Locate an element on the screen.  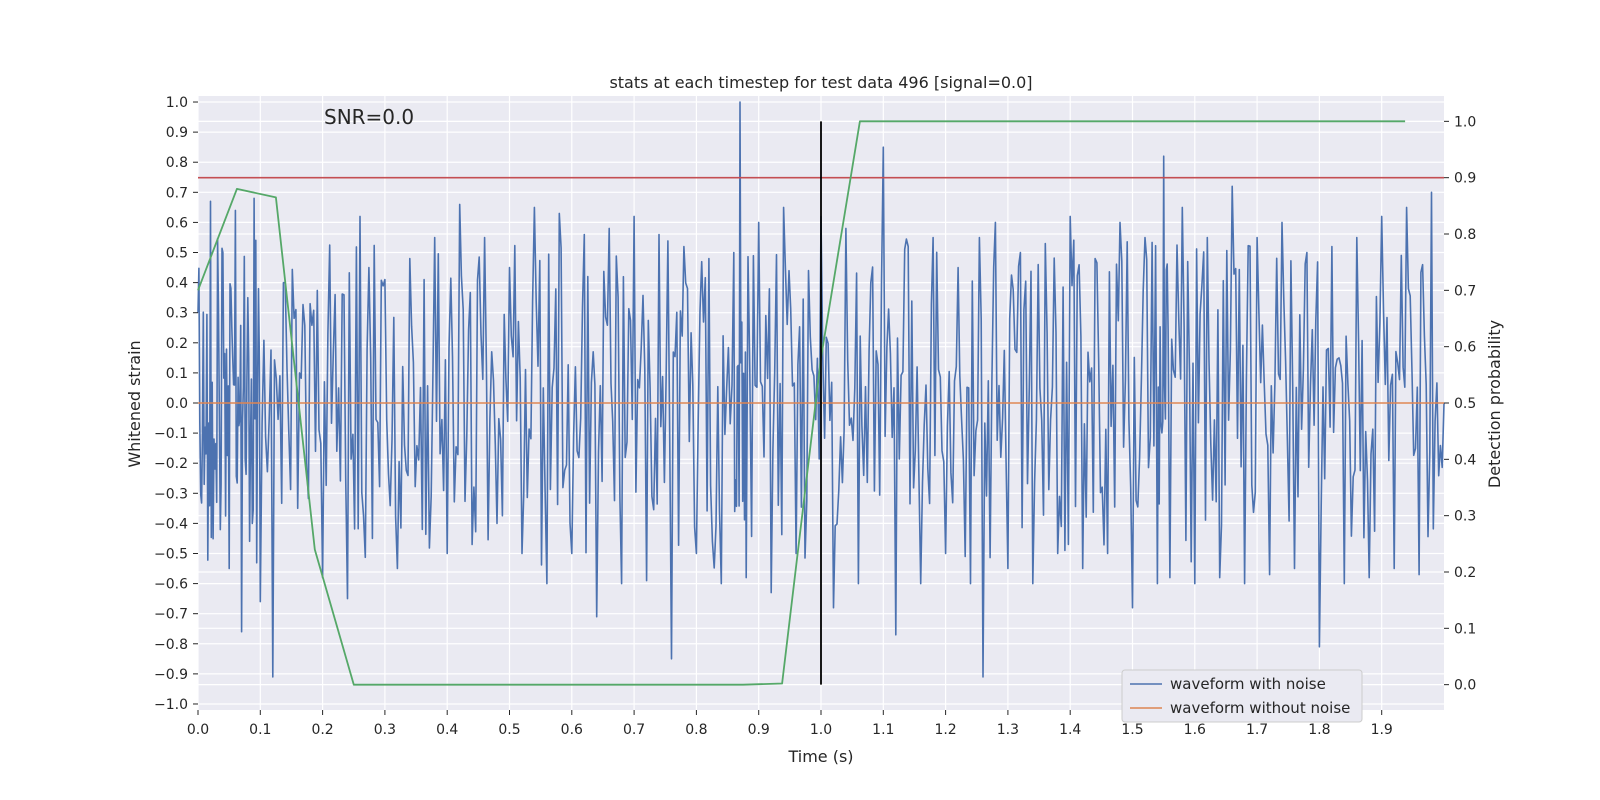
y-axis-label: Whitened strain is located at coordinates (134, 403).